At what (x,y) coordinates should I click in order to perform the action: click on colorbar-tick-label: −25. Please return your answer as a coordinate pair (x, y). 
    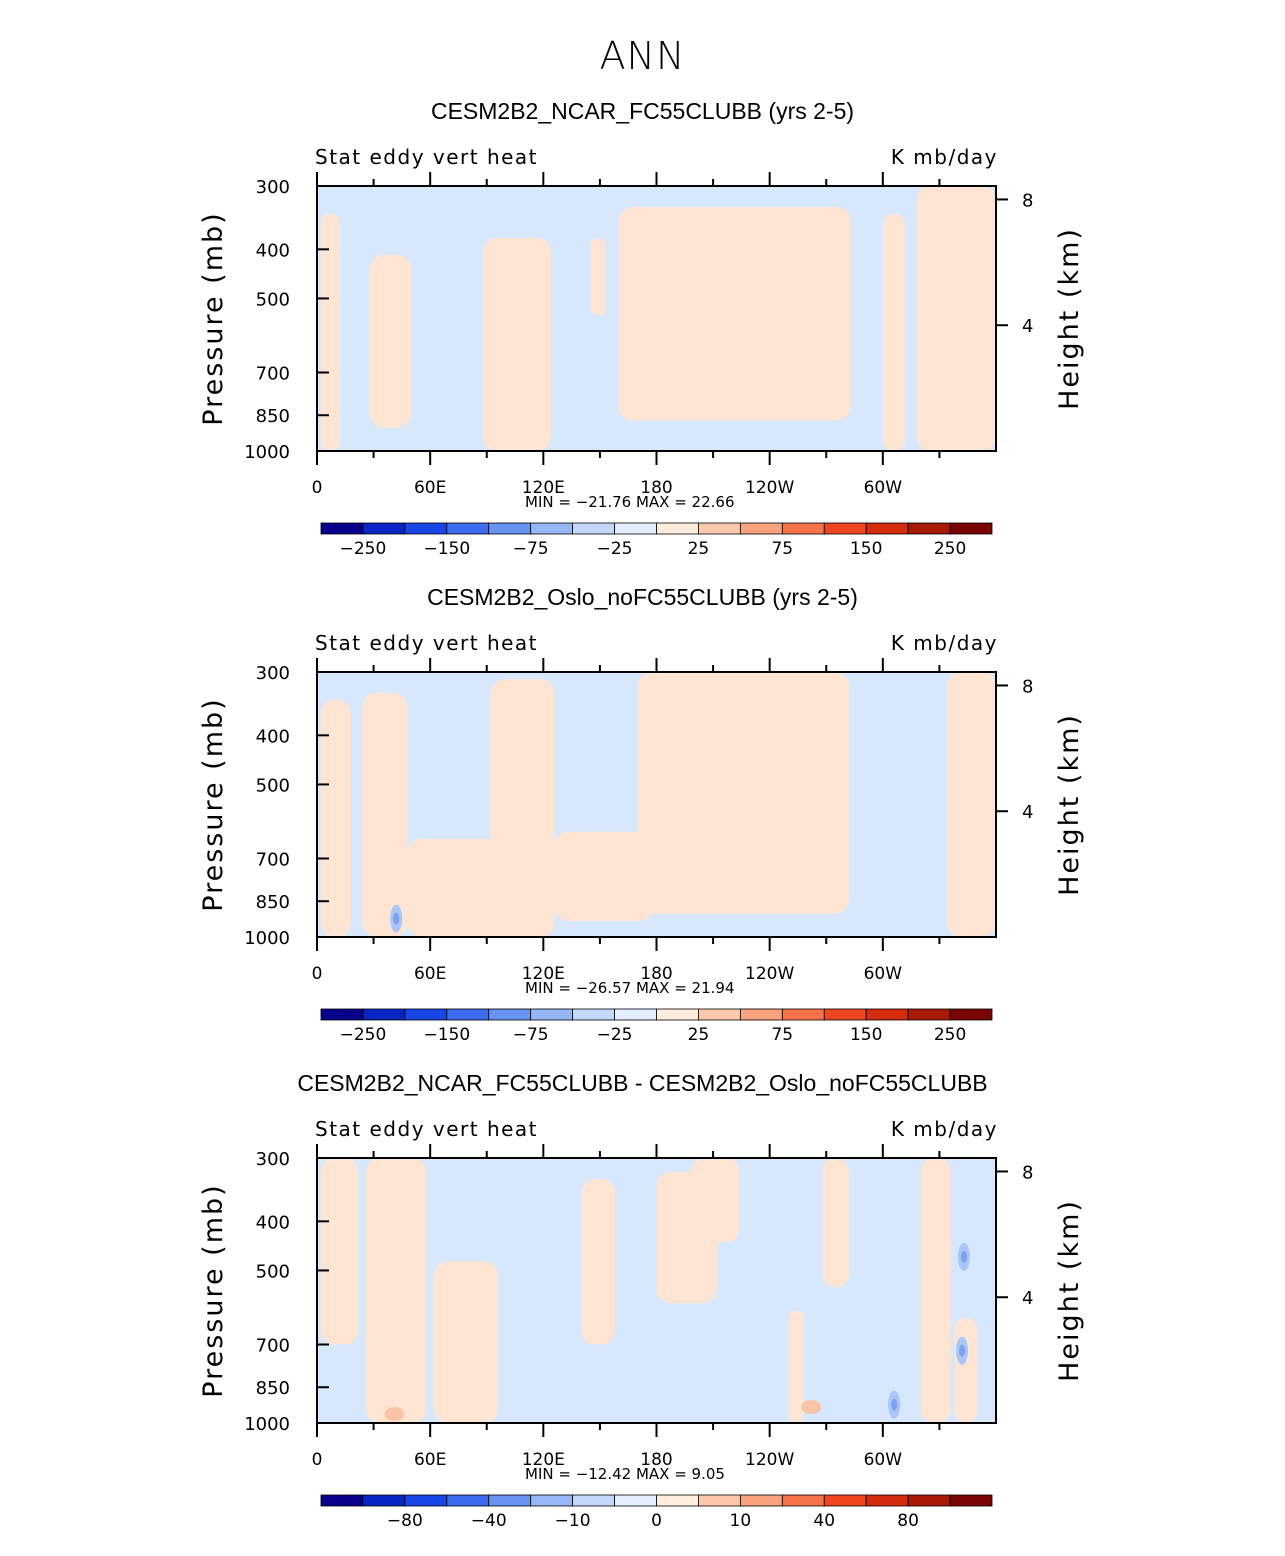
    Looking at the image, I should click on (615, 549).